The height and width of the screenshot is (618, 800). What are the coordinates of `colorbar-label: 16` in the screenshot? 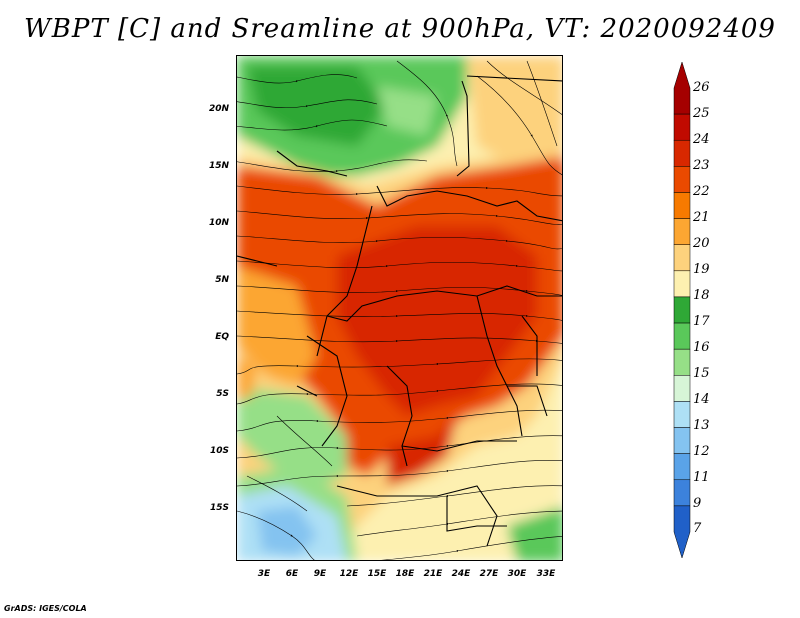 It's located at (701, 347).